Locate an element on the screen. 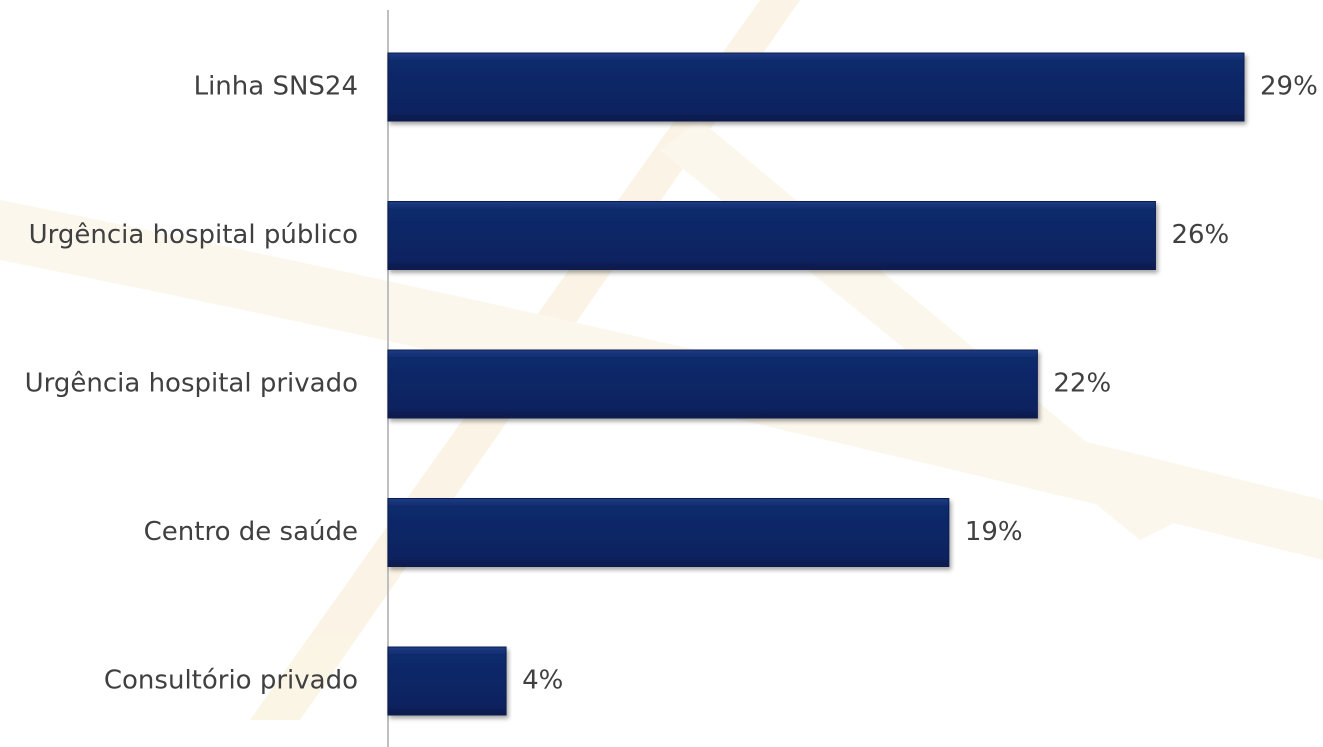  value-label-0: 29% is located at coordinates (1289, 87).